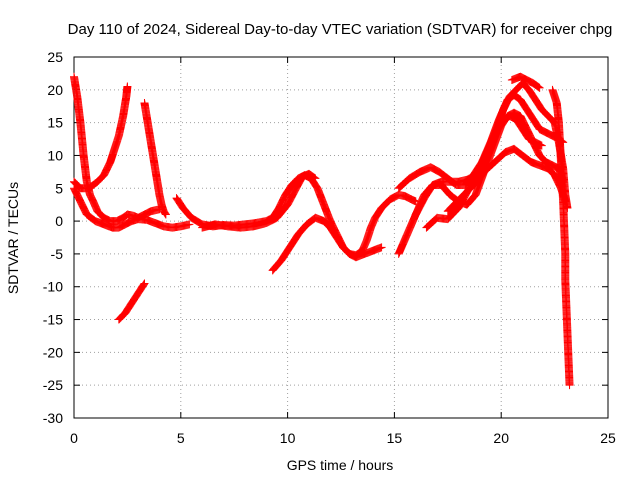  What do you see at coordinates (74, 438) in the screenshot?
I see `x-tick-label: 0` at bounding box center [74, 438].